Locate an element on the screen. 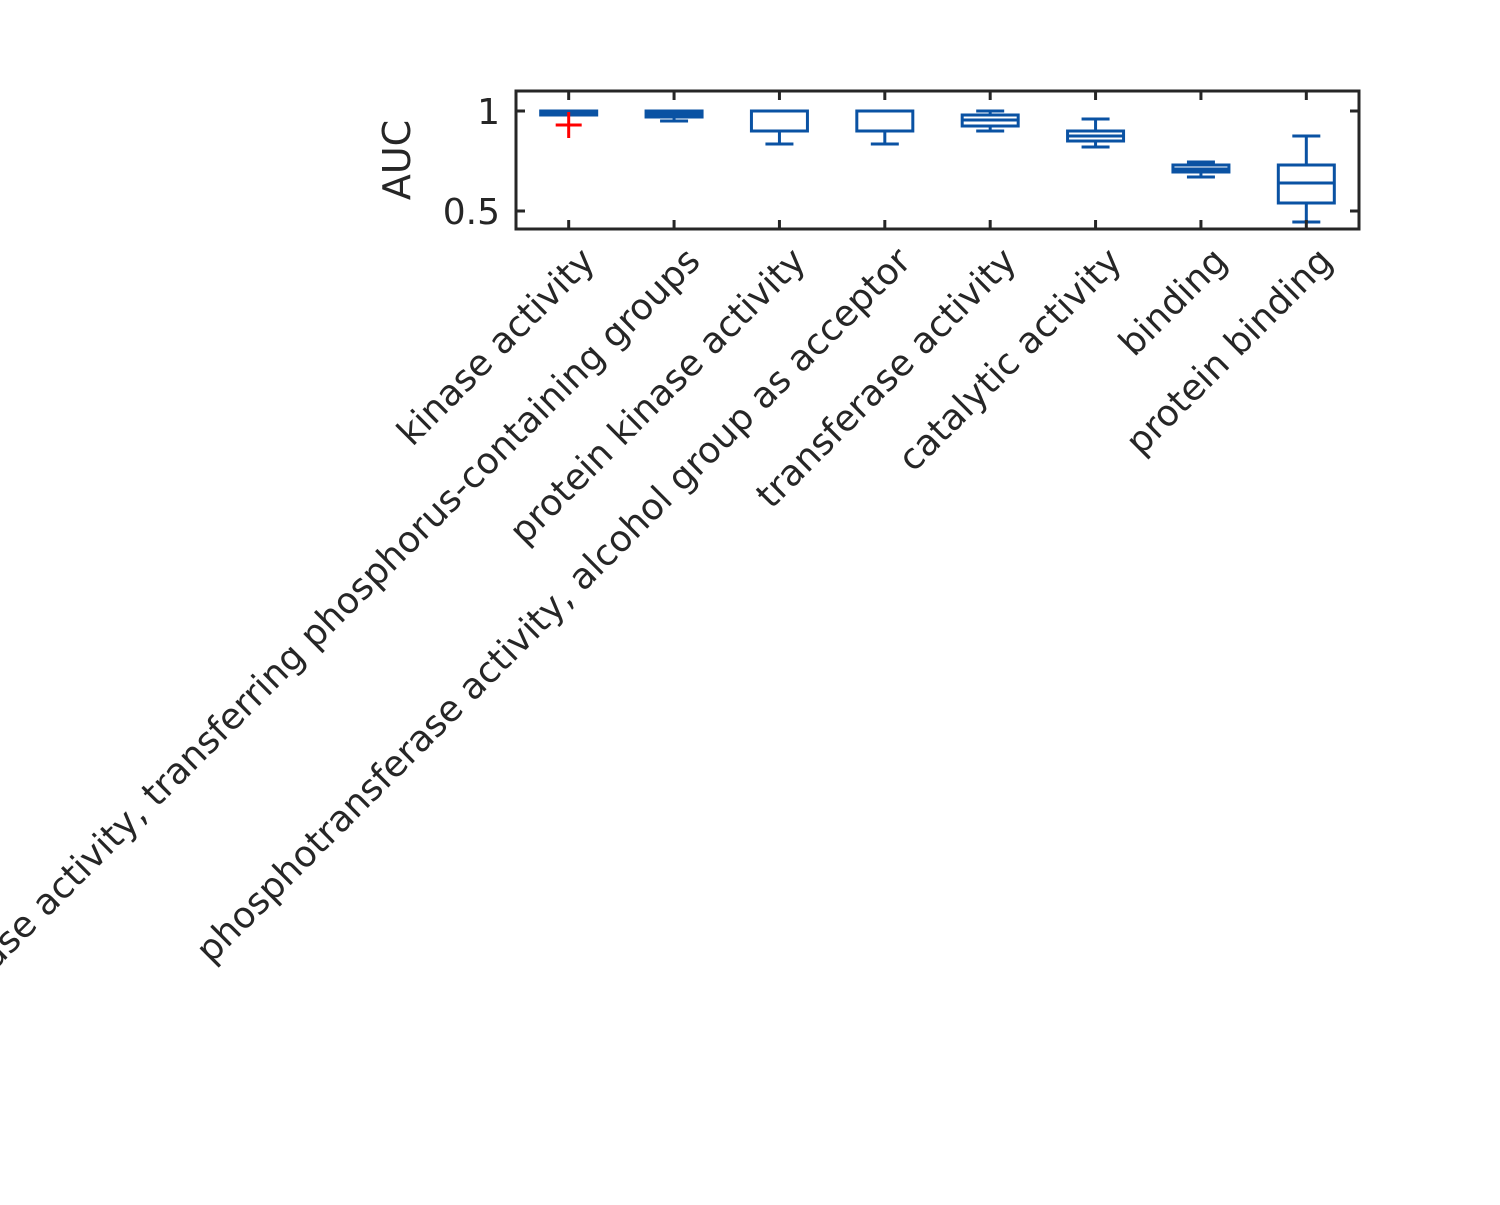 This screenshot has height=1205, width=1500. x-tick-label: kinase activity is located at coordinates (496, 346).